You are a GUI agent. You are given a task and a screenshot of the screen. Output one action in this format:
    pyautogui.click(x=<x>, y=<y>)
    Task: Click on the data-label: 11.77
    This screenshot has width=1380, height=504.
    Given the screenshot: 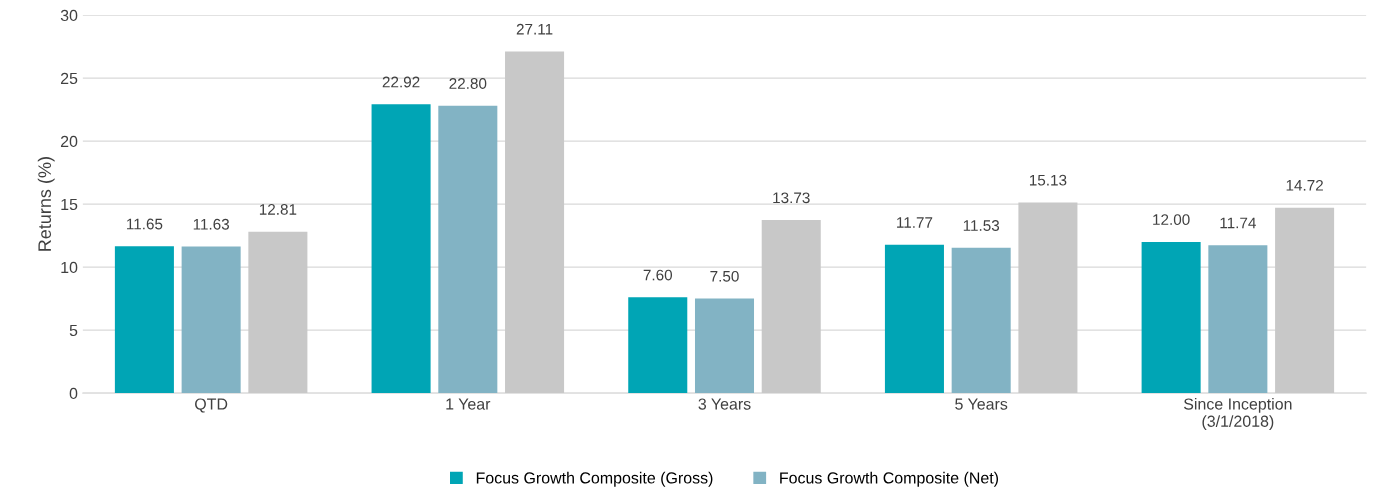 What is the action you would take?
    pyautogui.click(x=915, y=222)
    